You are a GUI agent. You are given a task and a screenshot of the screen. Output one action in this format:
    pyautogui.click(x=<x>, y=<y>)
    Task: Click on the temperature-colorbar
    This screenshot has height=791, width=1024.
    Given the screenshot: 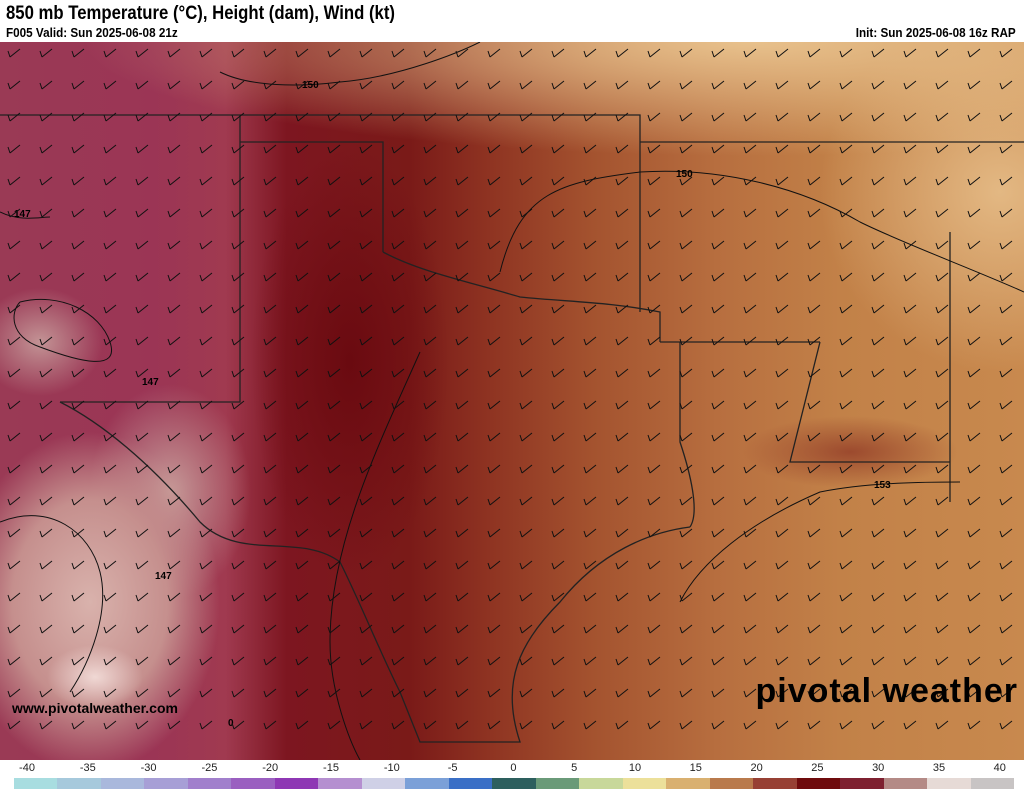 What is the action you would take?
    pyautogui.click(x=514, y=783)
    